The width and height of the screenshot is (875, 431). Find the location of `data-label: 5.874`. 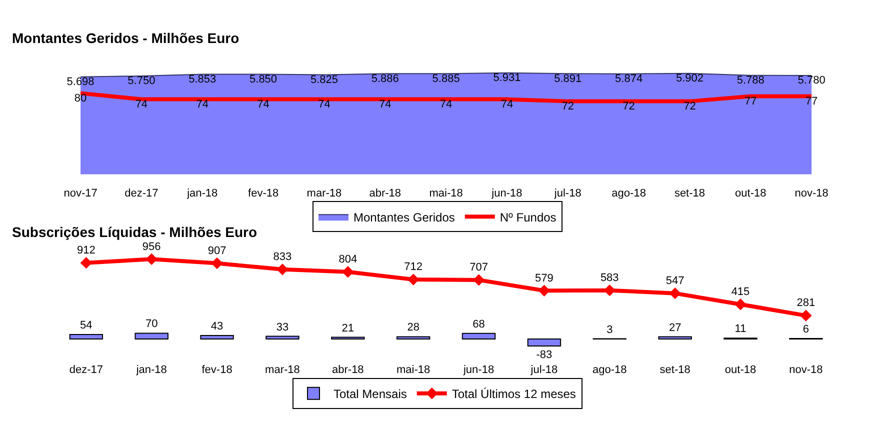

data-label: 5.874 is located at coordinates (629, 79).